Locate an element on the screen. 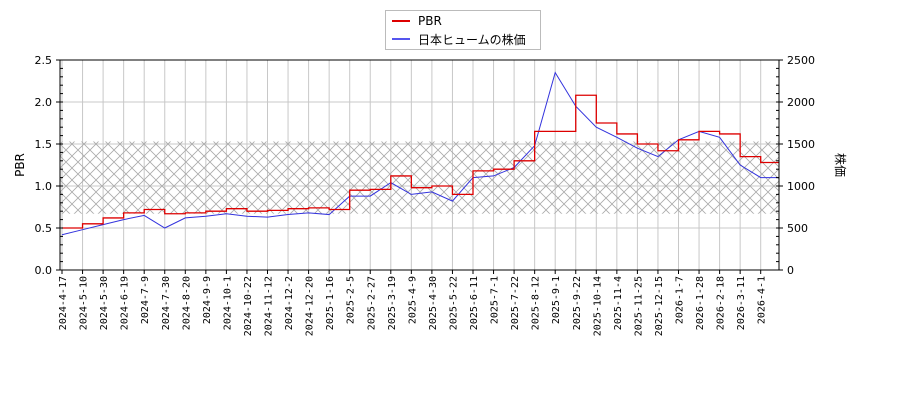  x-tick-label: 2025-7-22 is located at coordinates (515, 303).